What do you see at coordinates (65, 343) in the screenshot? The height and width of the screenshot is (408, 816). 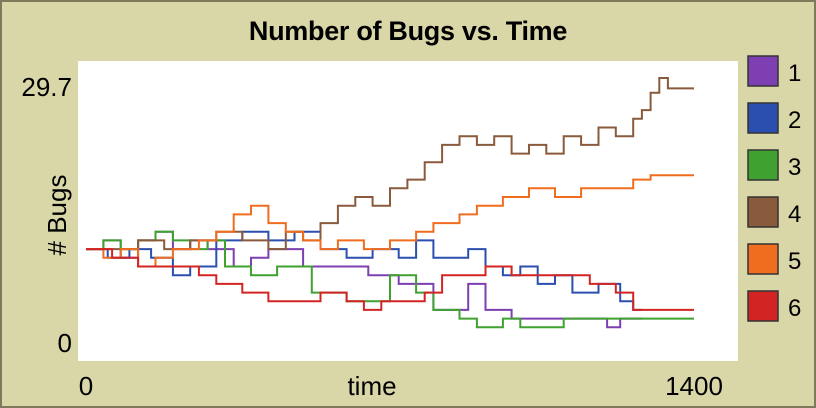 I see `y-tick-label-min: 0` at bounding box center [65, 343].